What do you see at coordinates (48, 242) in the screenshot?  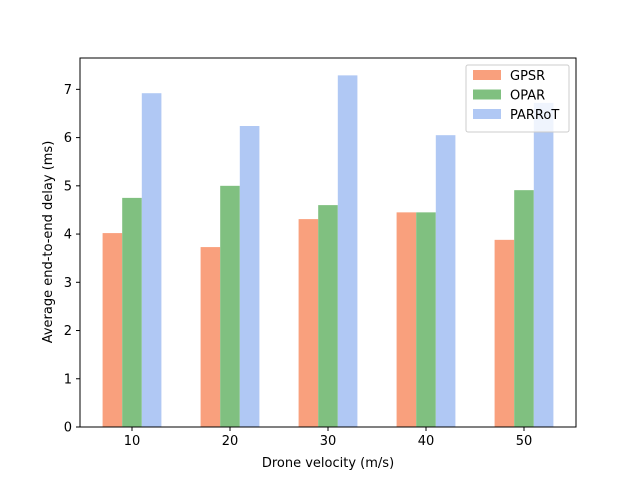 I see `y-axis-label: Average end-to-end delay (ms)` at bounding box center [48, 242].